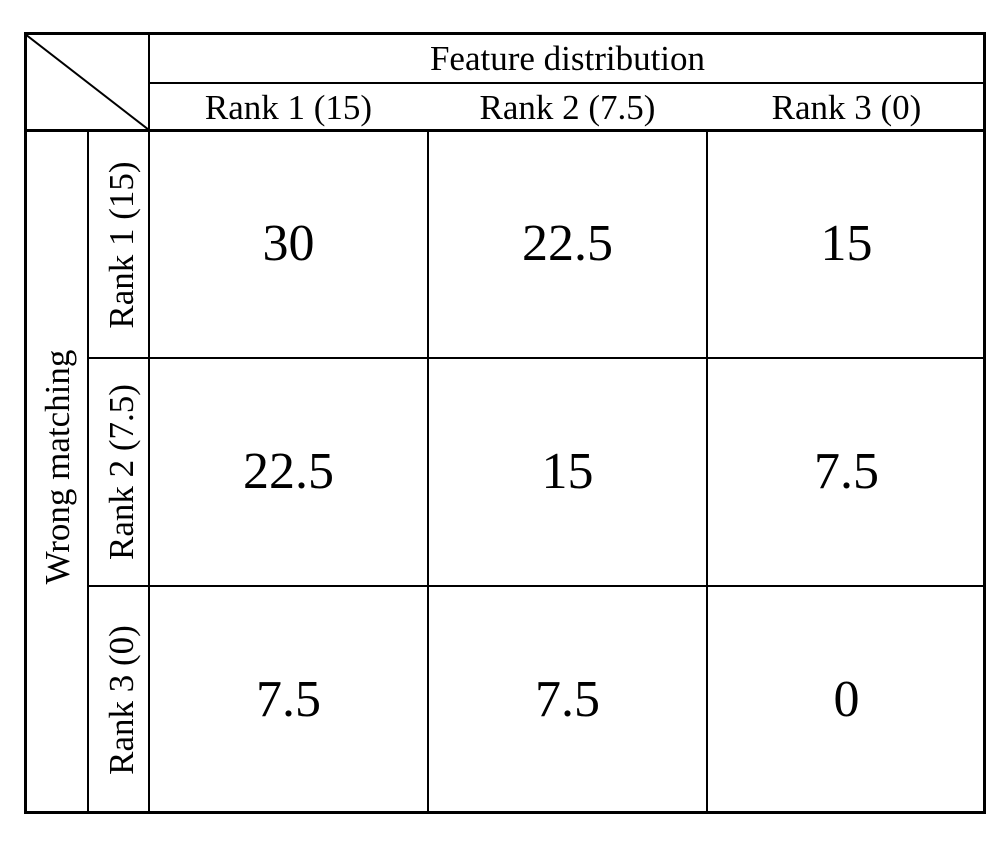 The image size is (1006, 845). Describe the element at coordinates (567, 107) in the screenshot. I see `column-header-rank-2: Rank 2 (7.5)` at that location.